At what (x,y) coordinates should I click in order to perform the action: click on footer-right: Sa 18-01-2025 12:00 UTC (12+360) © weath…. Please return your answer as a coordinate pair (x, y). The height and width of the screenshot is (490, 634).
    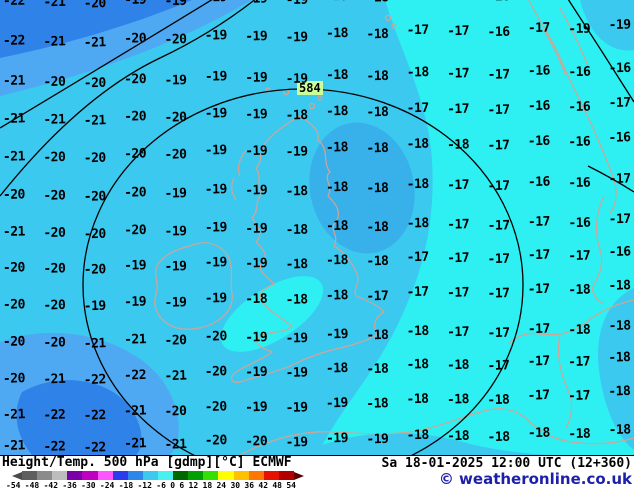
    Looking at the image, I should click on (507, 473).